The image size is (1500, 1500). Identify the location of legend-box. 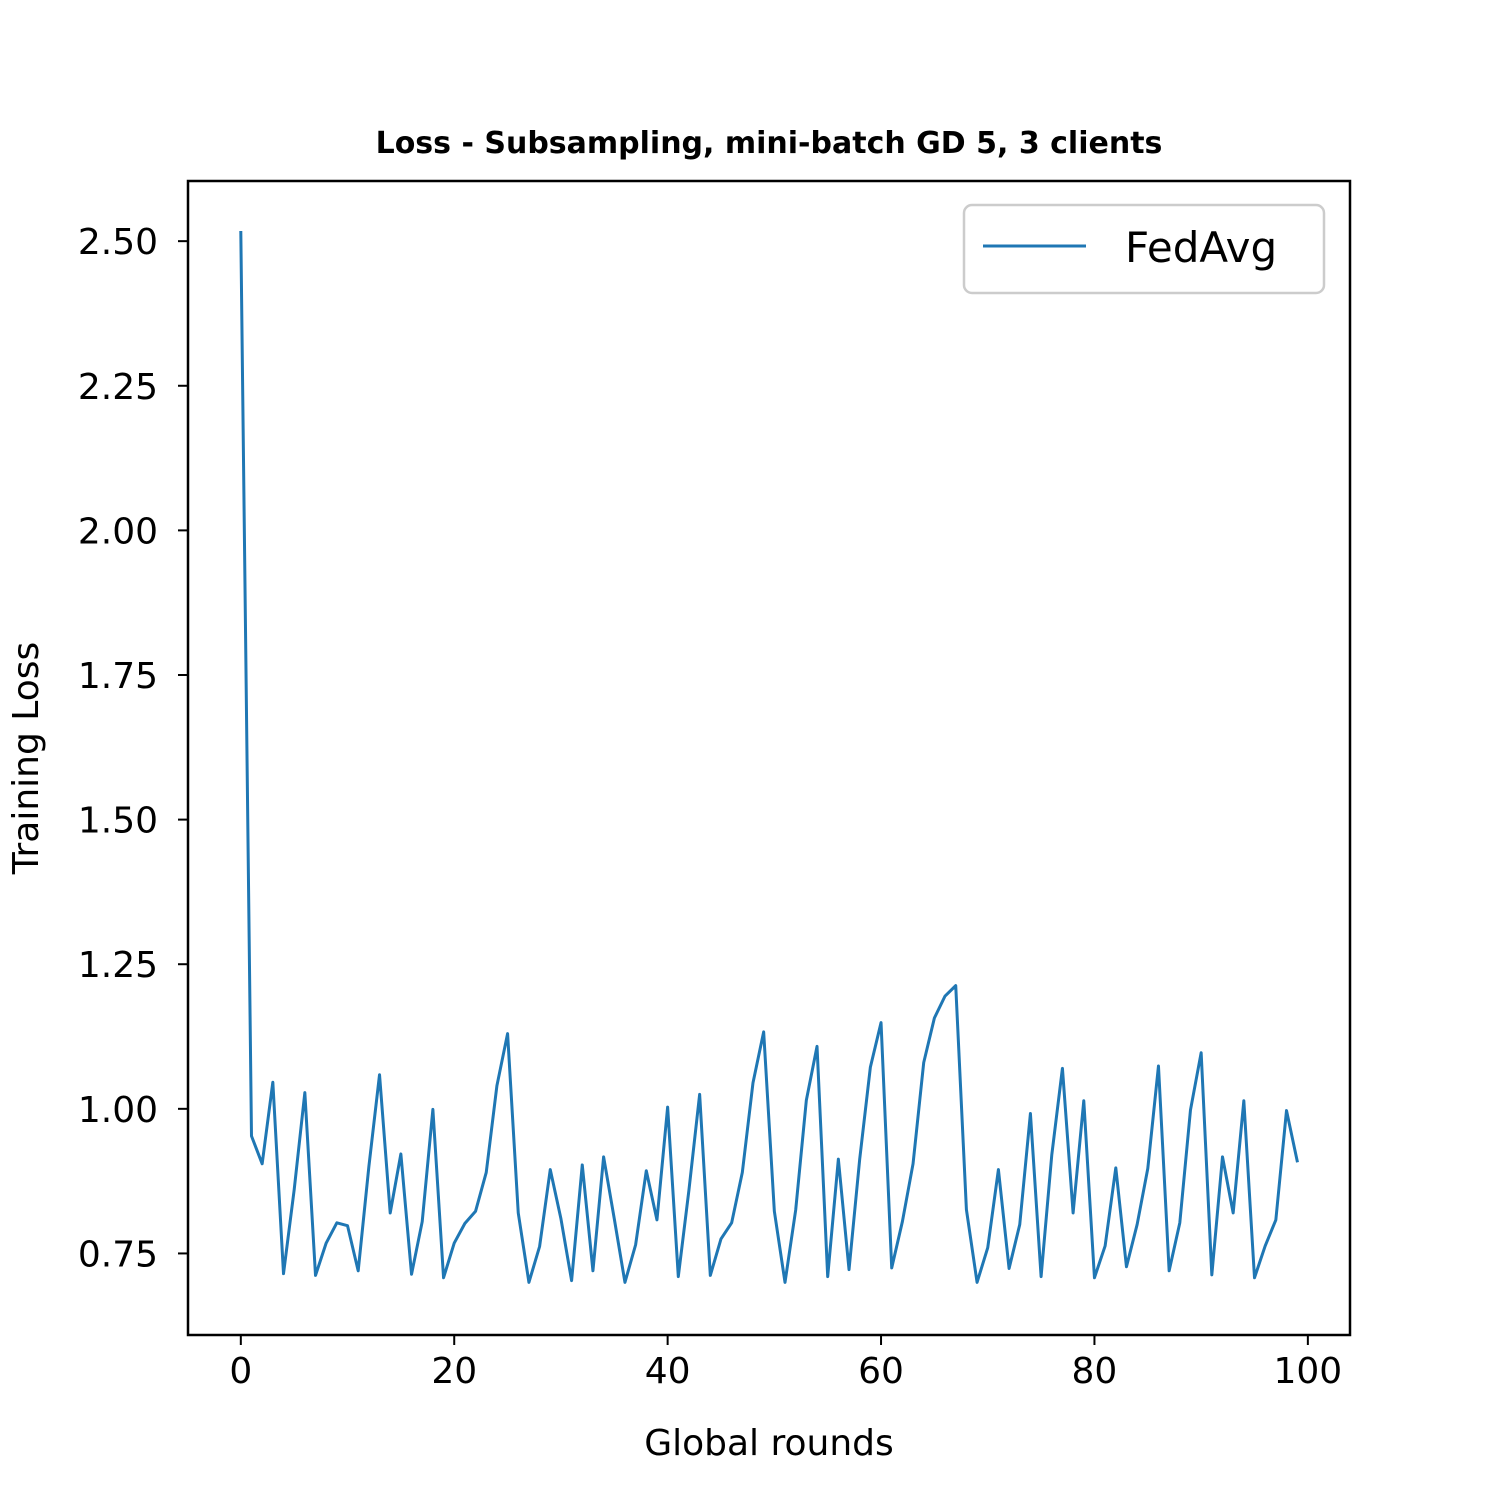
(1144, 249).